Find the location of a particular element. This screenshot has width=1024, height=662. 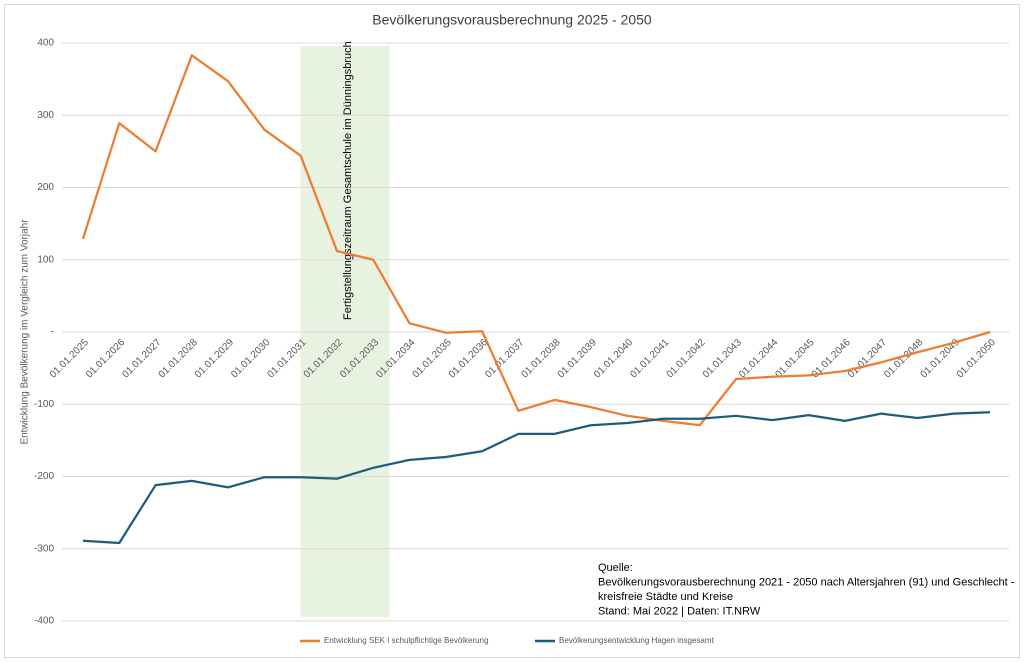

y-tick-label: -200 is located at coordinates (44, 476).